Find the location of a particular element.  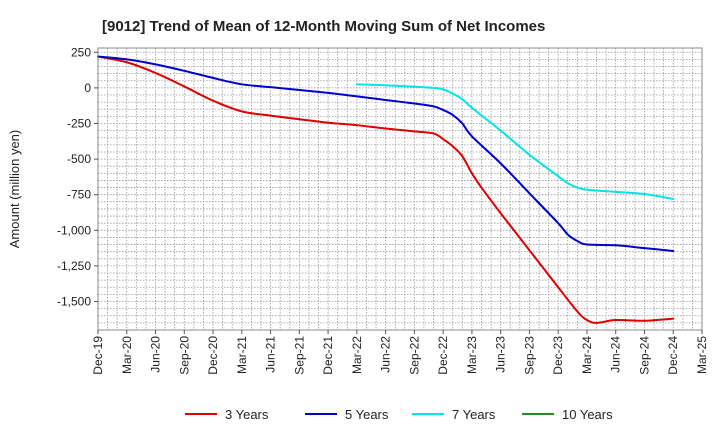

y-axis-ticks: 250 0 -250 -500 -750 -1,000 -1,250 -1,500 is located at coordinates (77, 177).